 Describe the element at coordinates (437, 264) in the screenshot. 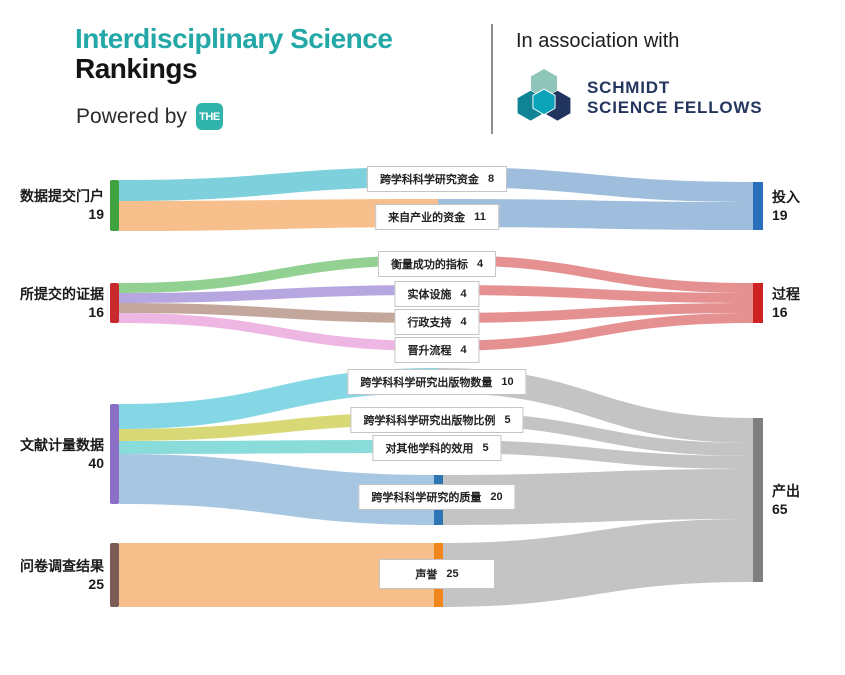

I see `mid-label-success-metrics: 衡量成功的指标 4` at that location.